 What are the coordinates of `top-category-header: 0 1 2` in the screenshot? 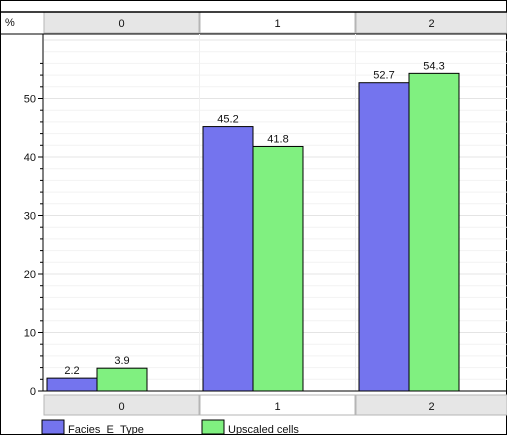 It's located at (253, 23).